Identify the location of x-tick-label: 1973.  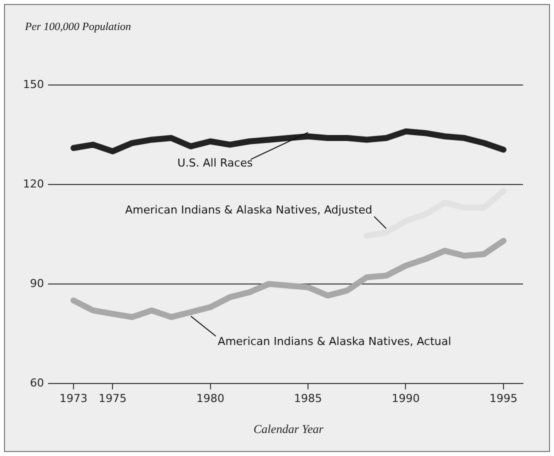
(74, 398).